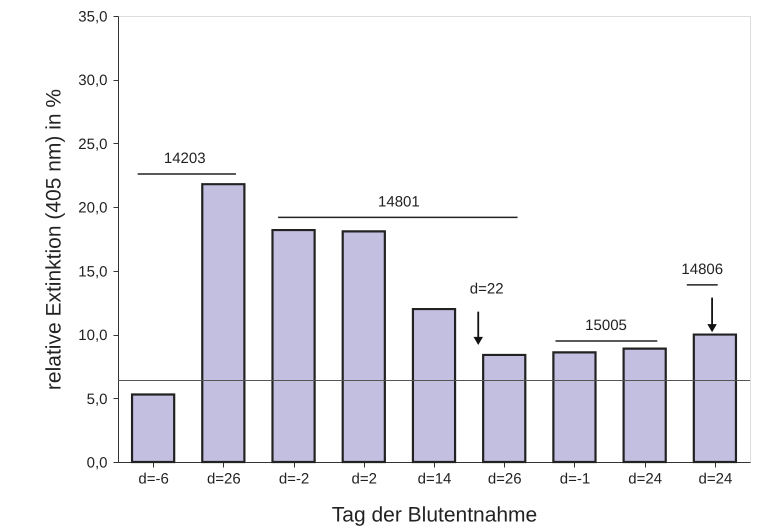 The width and height of the screenshot is (760, 531). What do you see at coordinates (606, 325) in the screenshot?
I see `annotation: 15005` at bounding box center [606, 325].